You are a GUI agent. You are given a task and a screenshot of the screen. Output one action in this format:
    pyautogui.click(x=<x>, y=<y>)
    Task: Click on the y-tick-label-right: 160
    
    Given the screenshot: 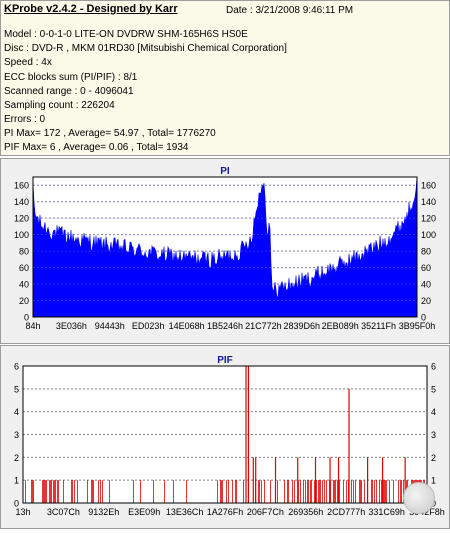 What is the action you would take?
    pyautogui.click(x=428, y=186)
    